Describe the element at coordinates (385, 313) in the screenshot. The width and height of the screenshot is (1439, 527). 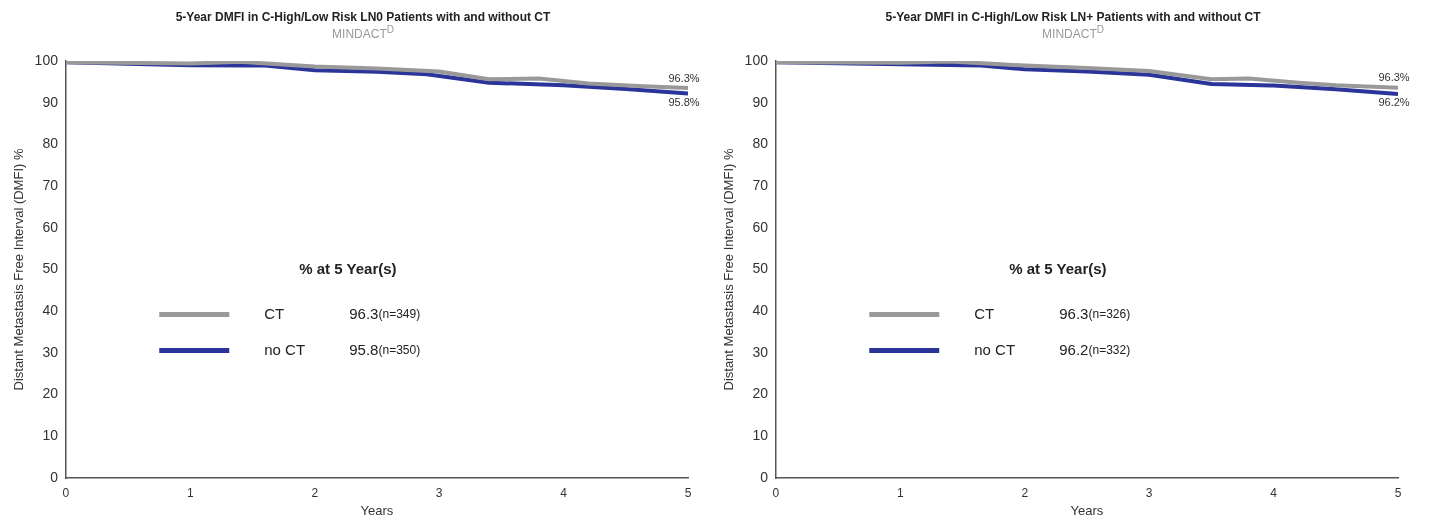
I see `annotation: 96.3(n=349)` at that location.